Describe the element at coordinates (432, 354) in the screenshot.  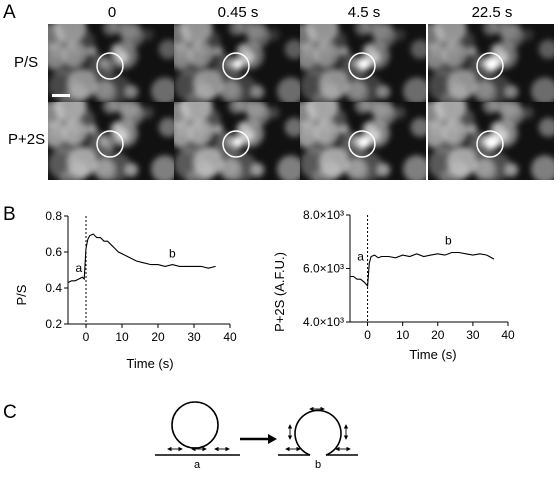
I see `chart2-xlabel: Time (s)` at that location.